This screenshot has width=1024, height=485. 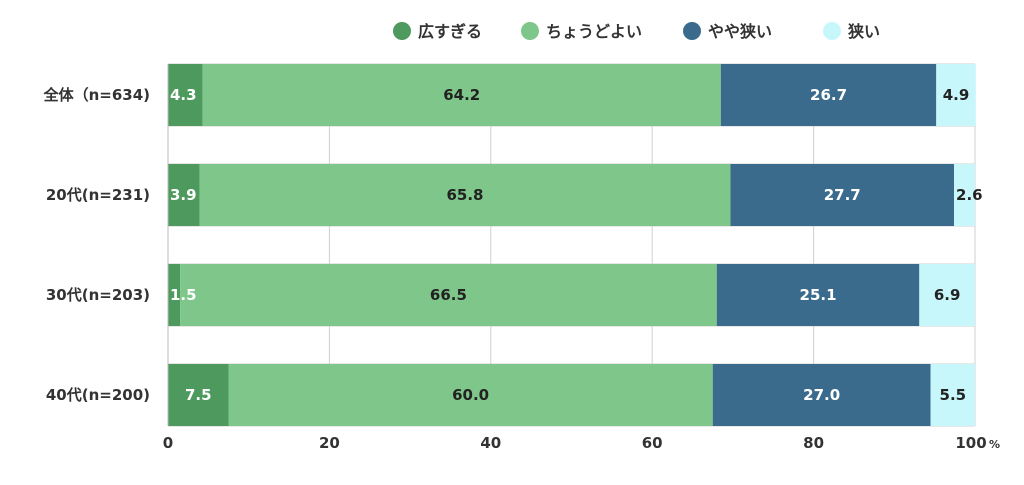 I want to click on data-label: 26.7, so click(x=828, y=95).